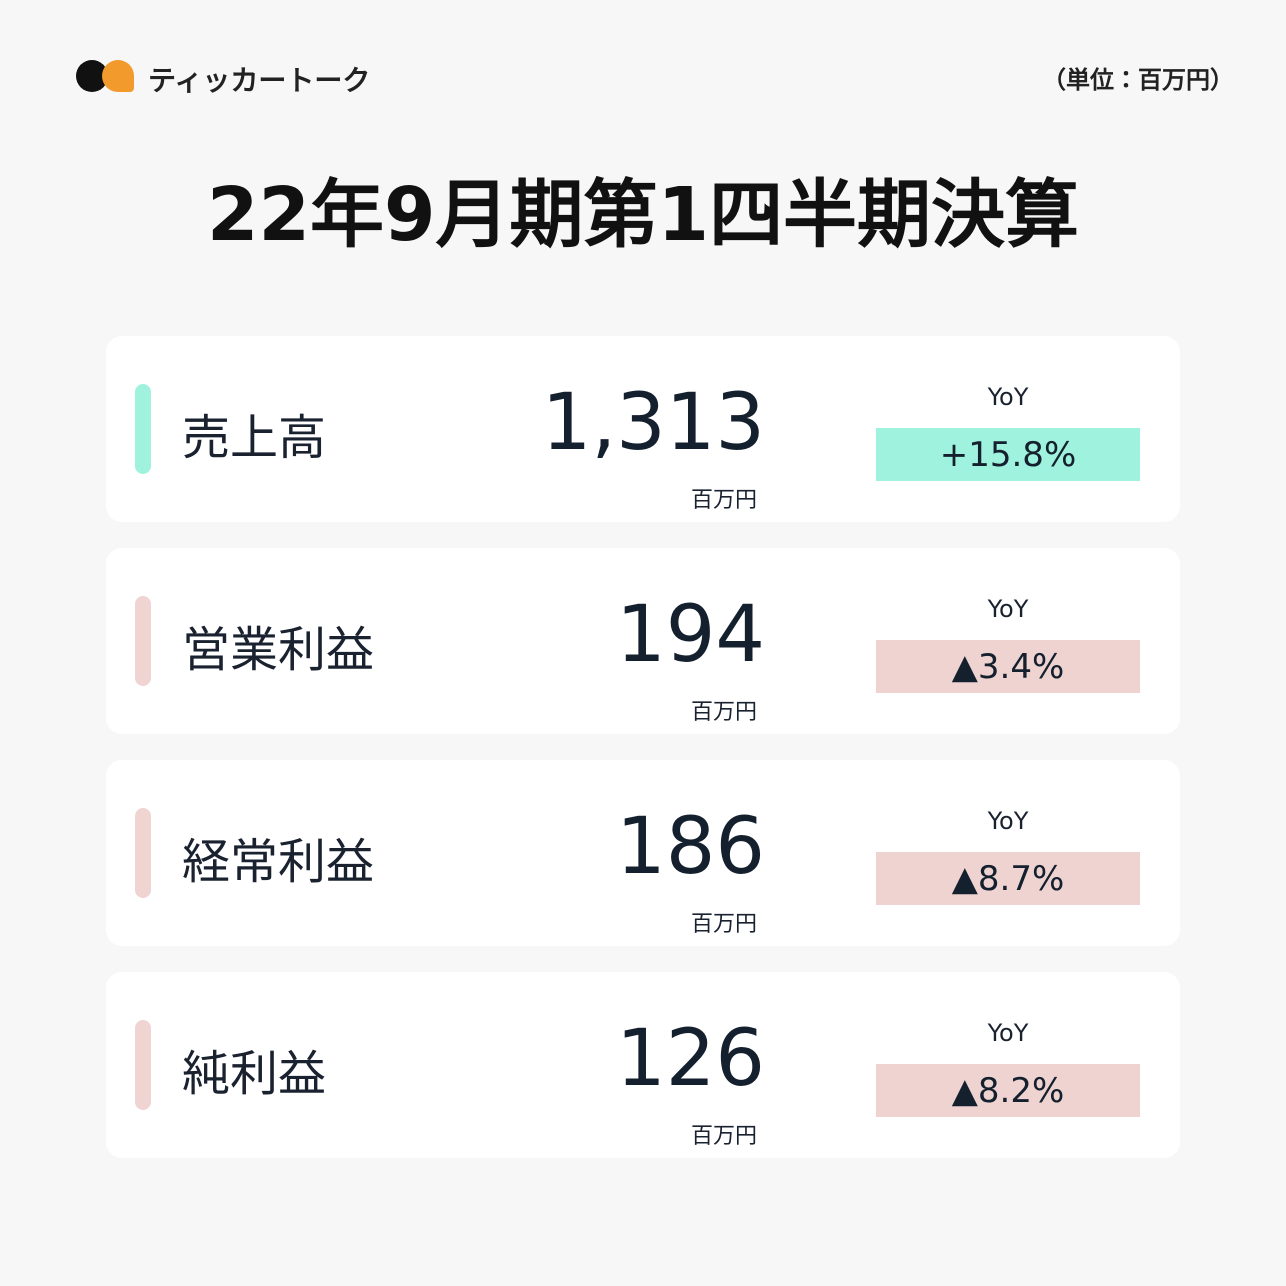 The image size is (1286, 1286). What do you see at coordinates (278, 650) in the screenshot?
I see `metric-label: 営業利益` at bounding box center [278, 650].